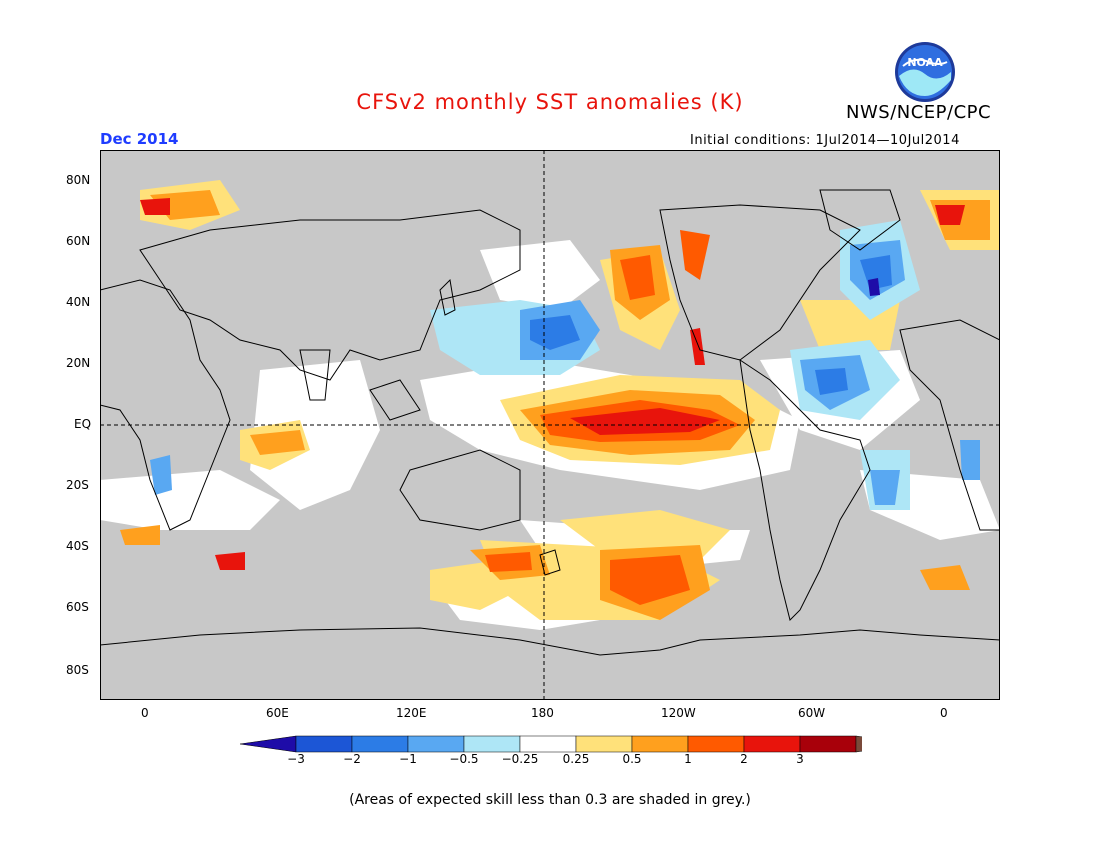  What do you see at coordinates (542, 713) in the screenshot?
I see `lon-label: 180` at bounding box center [542, 713].